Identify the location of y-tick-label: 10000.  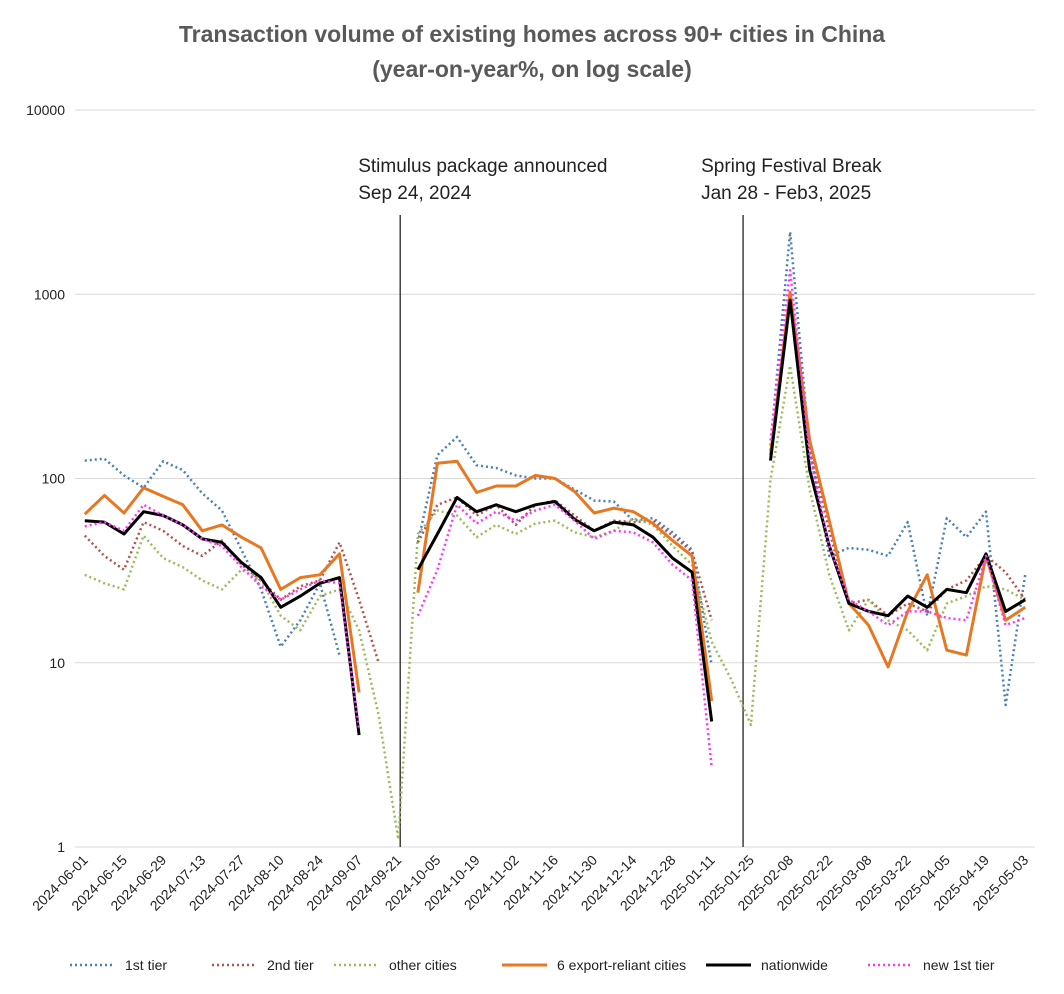
(45, 110).